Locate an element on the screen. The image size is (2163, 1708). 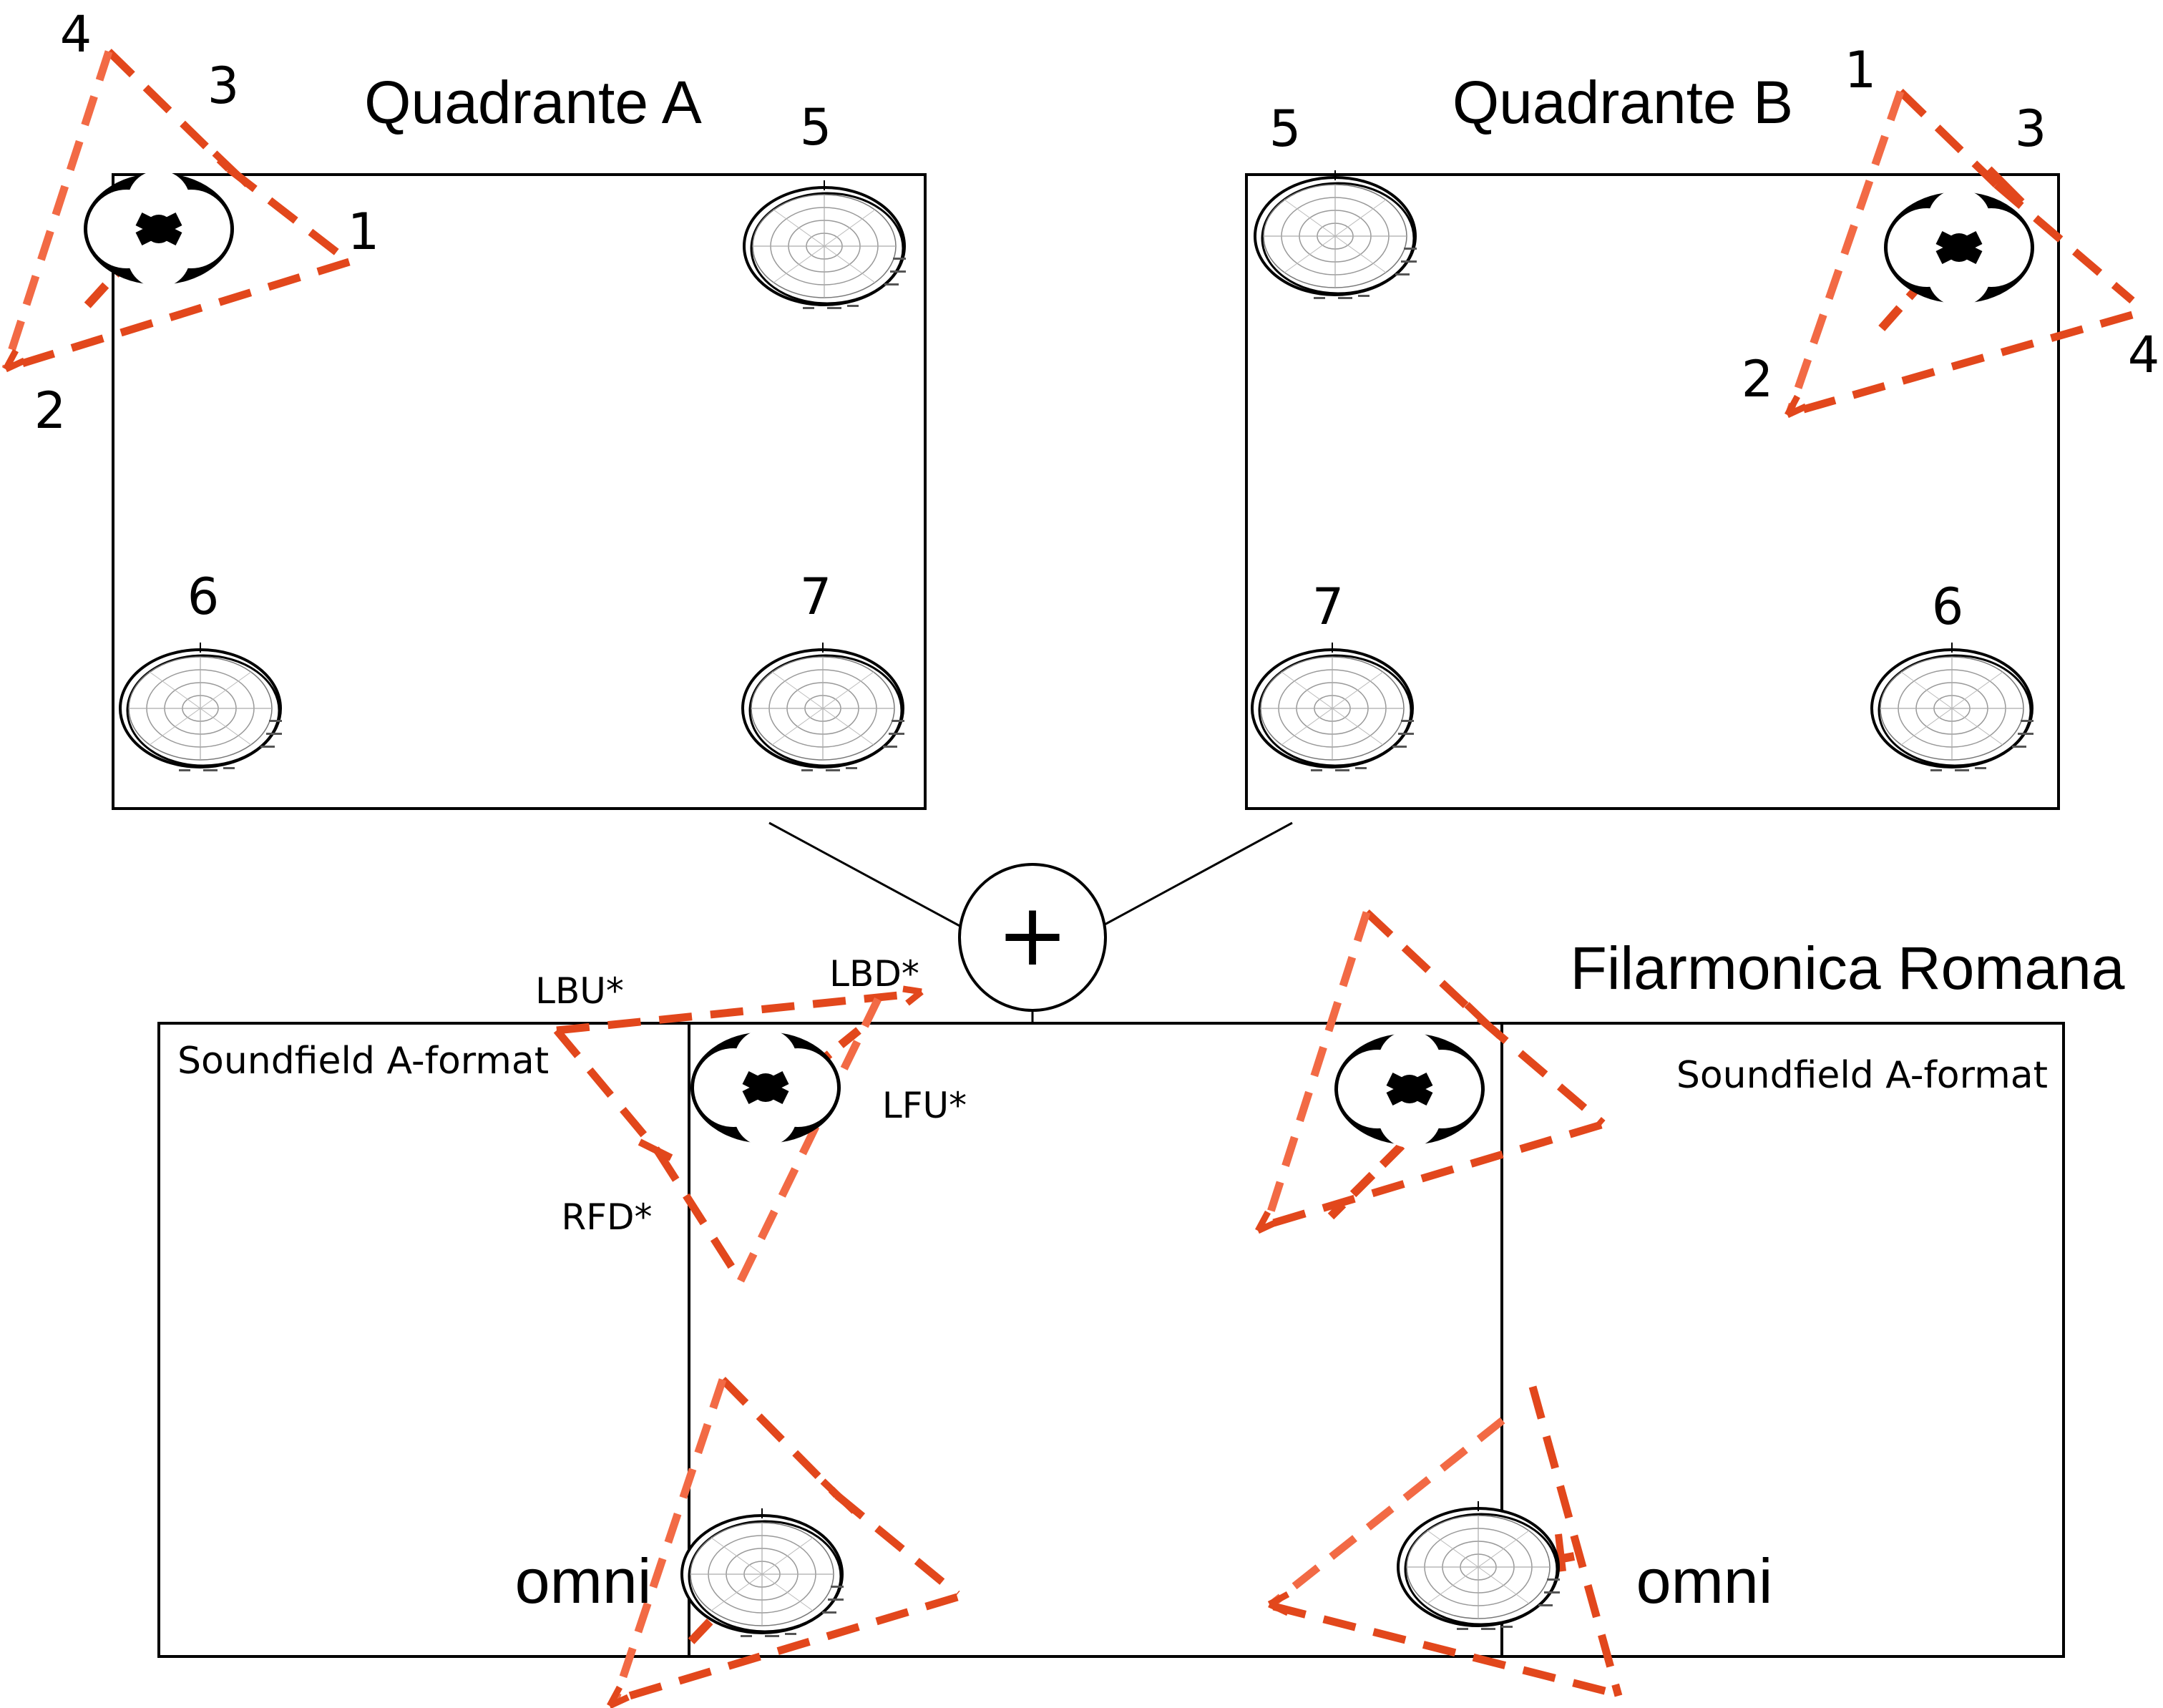
combine-node: + is located at coordinates (1030, 922).